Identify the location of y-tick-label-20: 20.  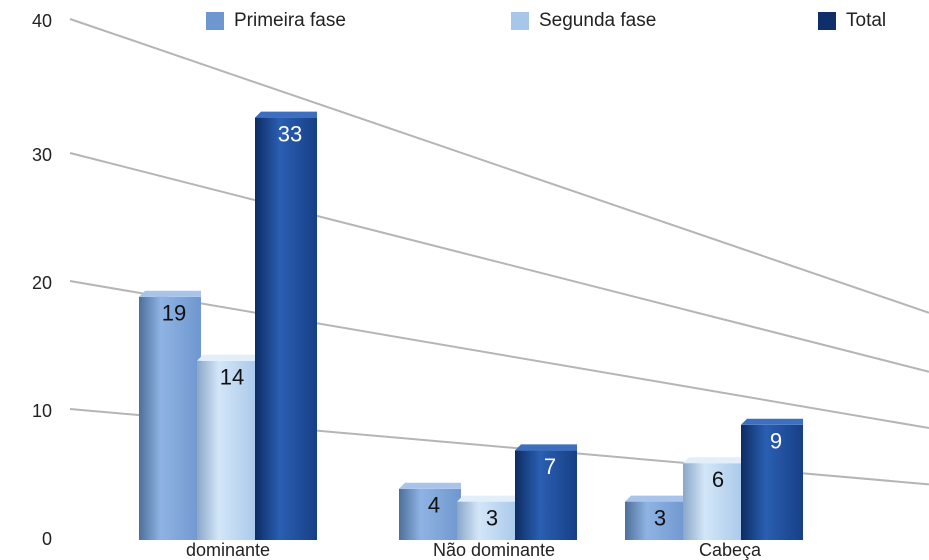
(42, 283).